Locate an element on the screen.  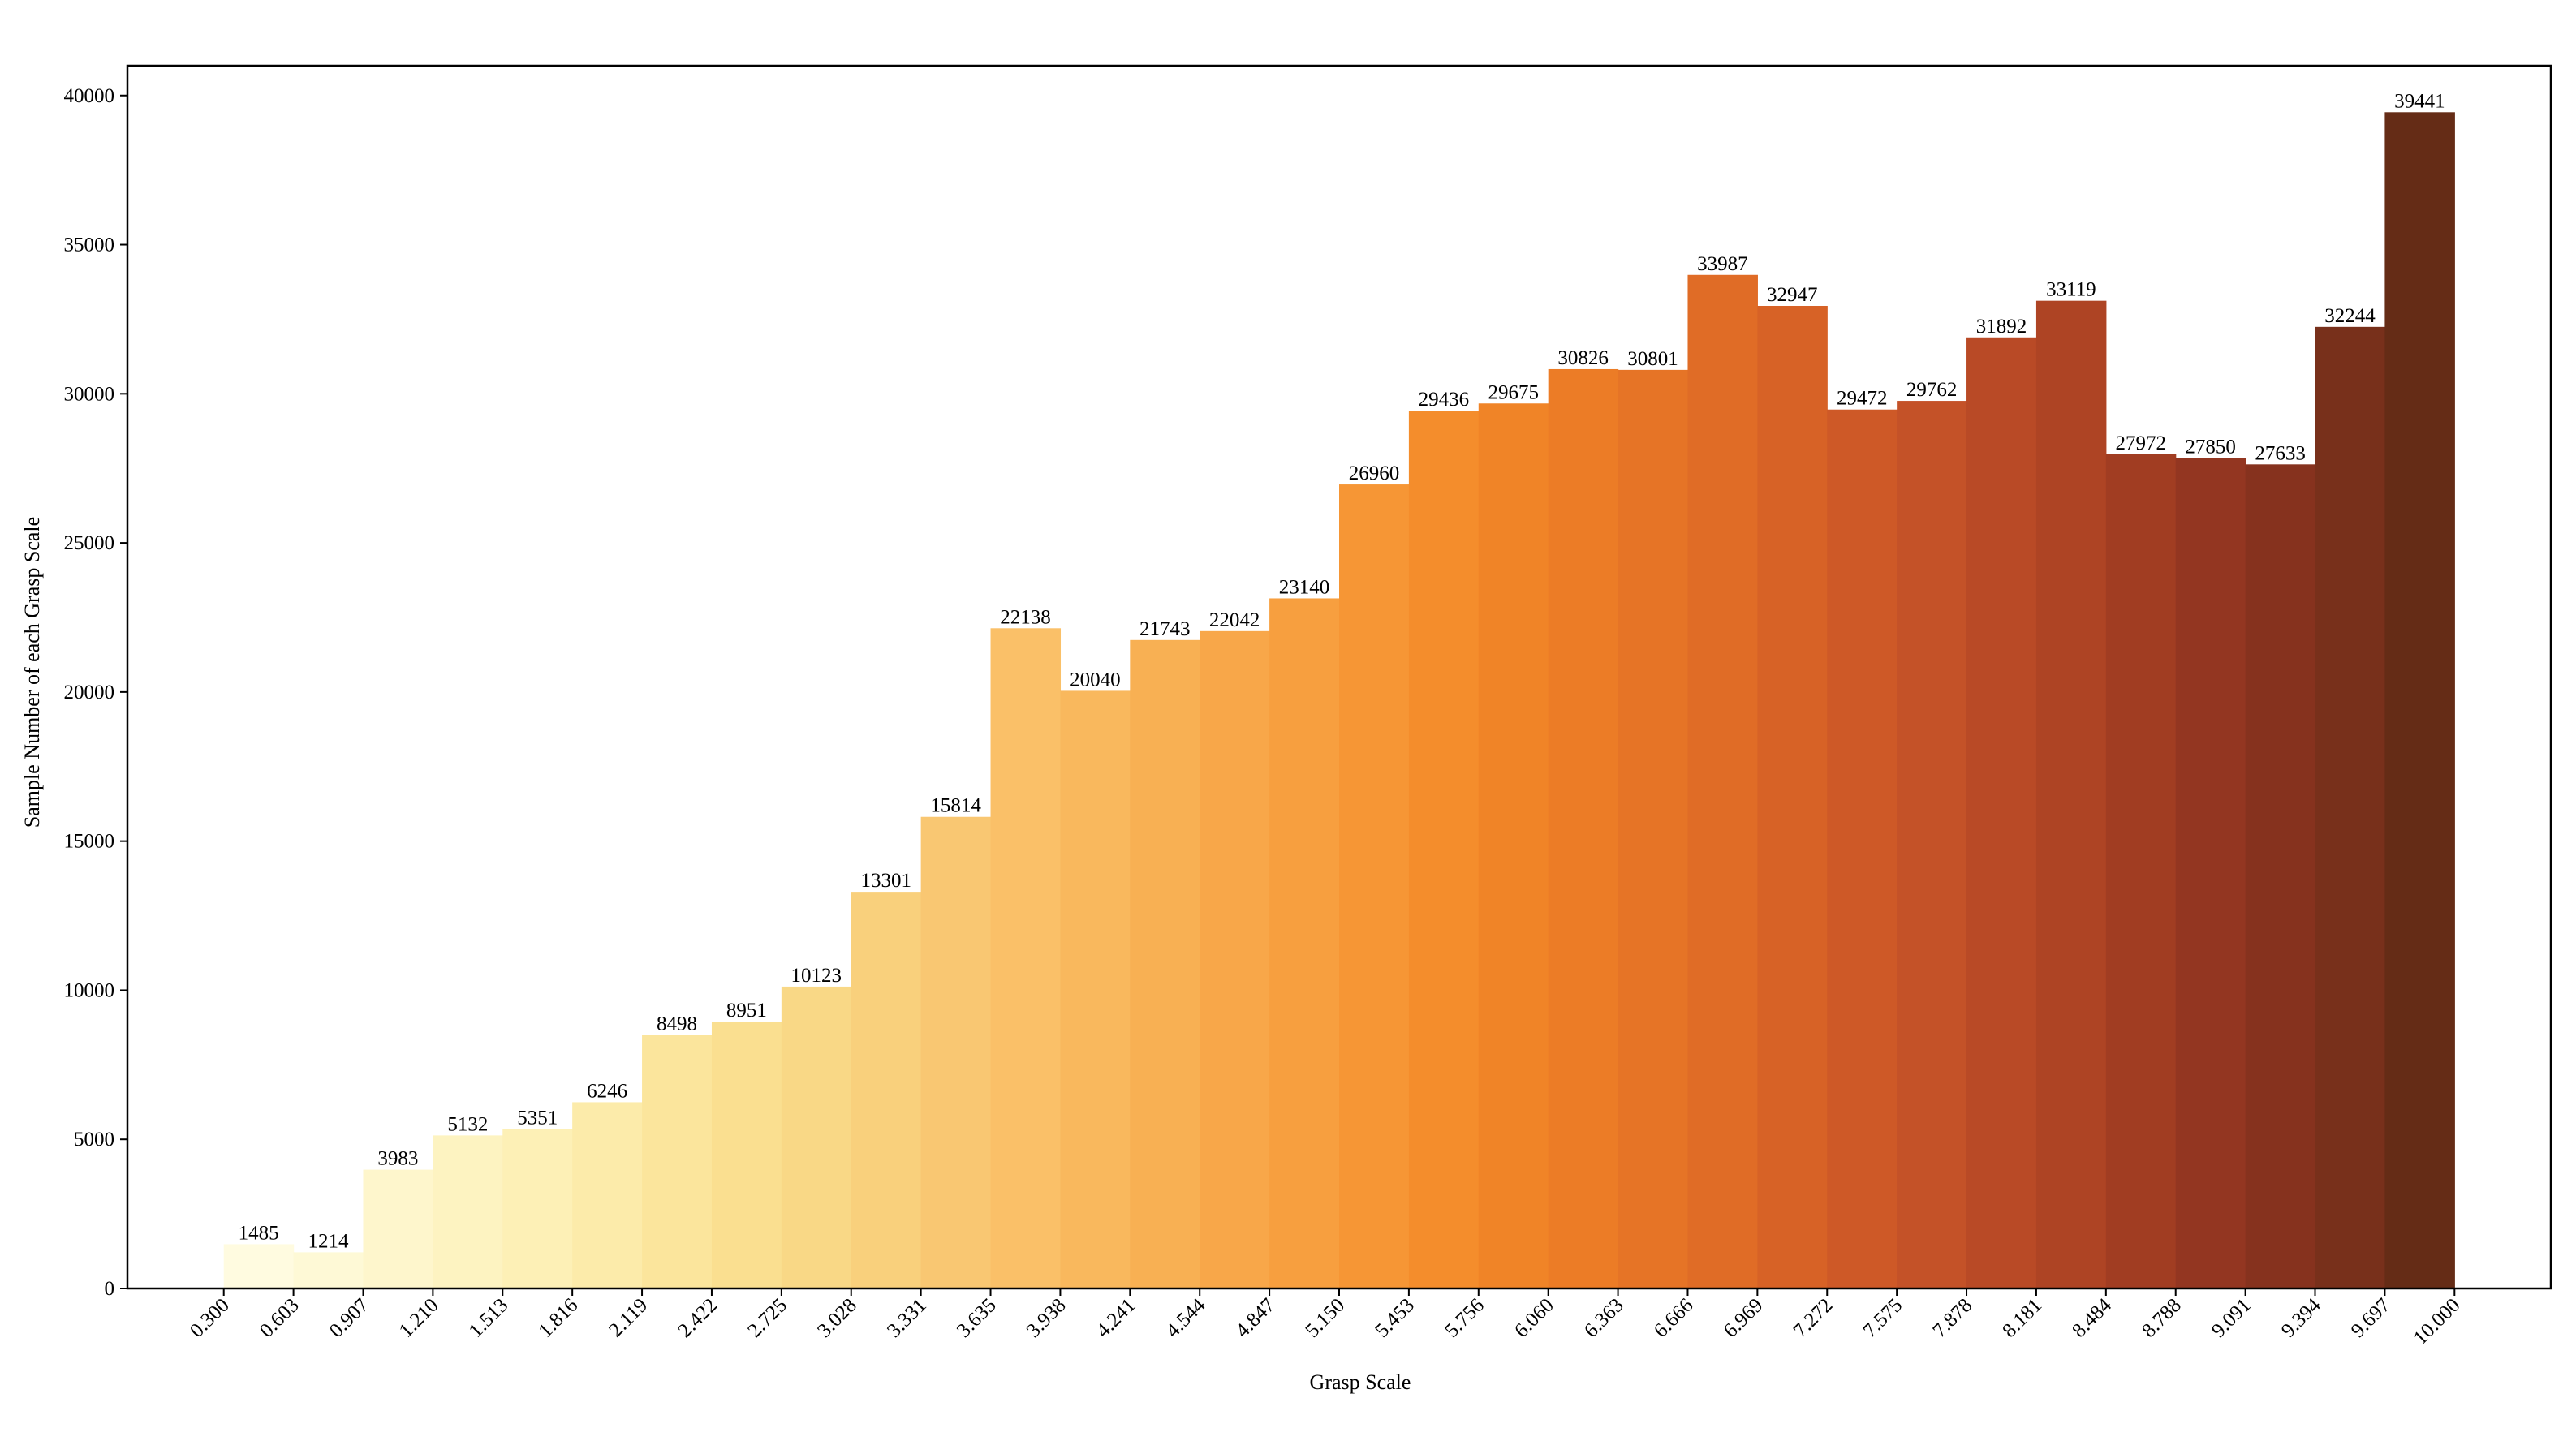
x-tick-label-28: 8.788 is located at coordinates (2162, 1318).